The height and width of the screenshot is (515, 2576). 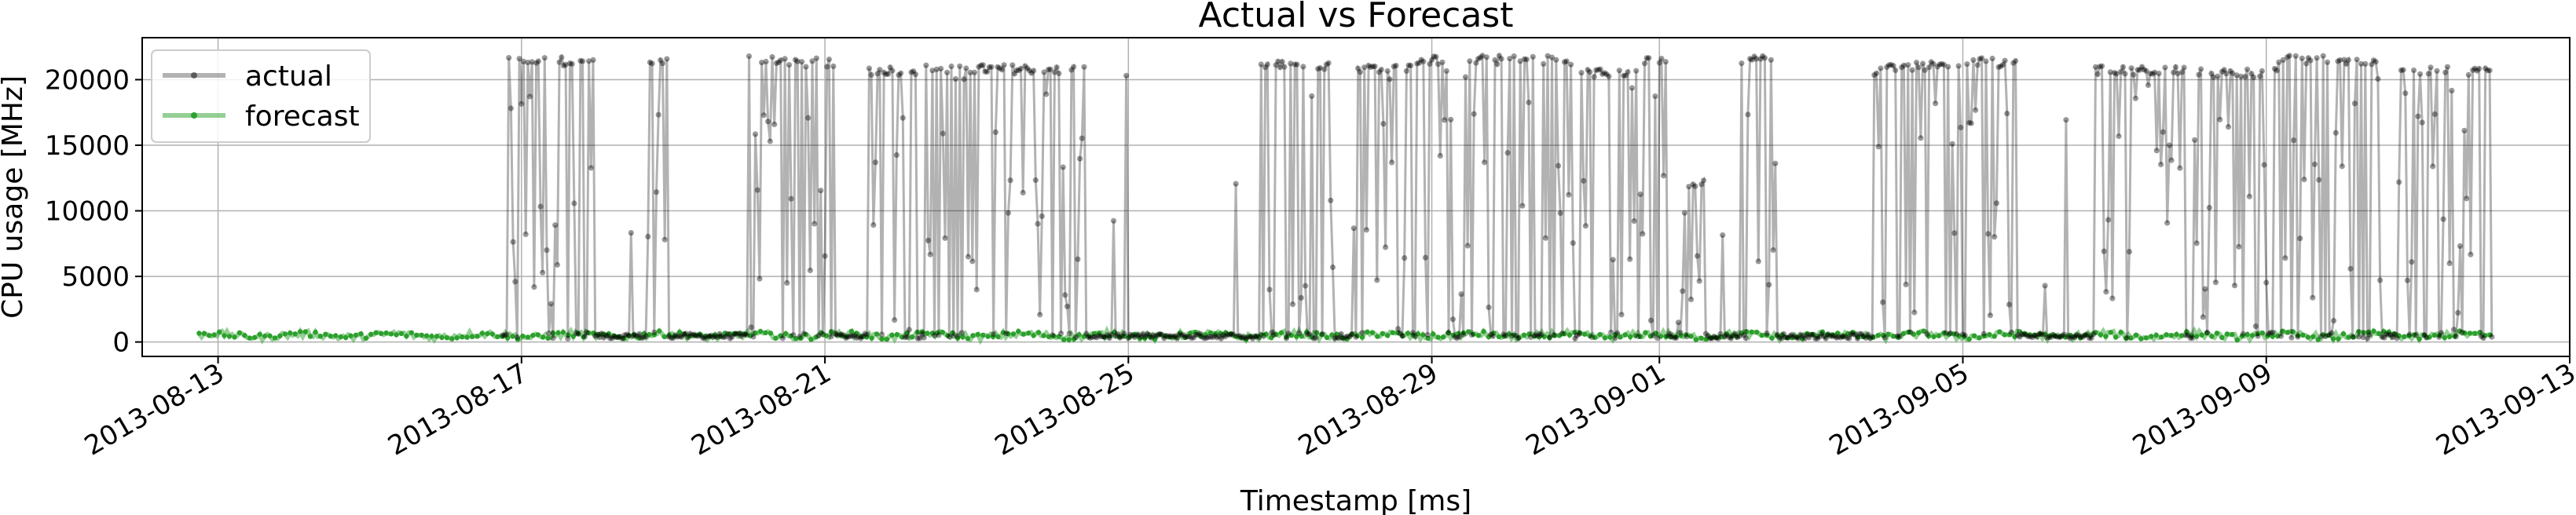 What do you see at coordinates (14, 197) in the screenshot?
I see `y-axis-label: CPU usage [MHz]` at bounding box center [14, 197].